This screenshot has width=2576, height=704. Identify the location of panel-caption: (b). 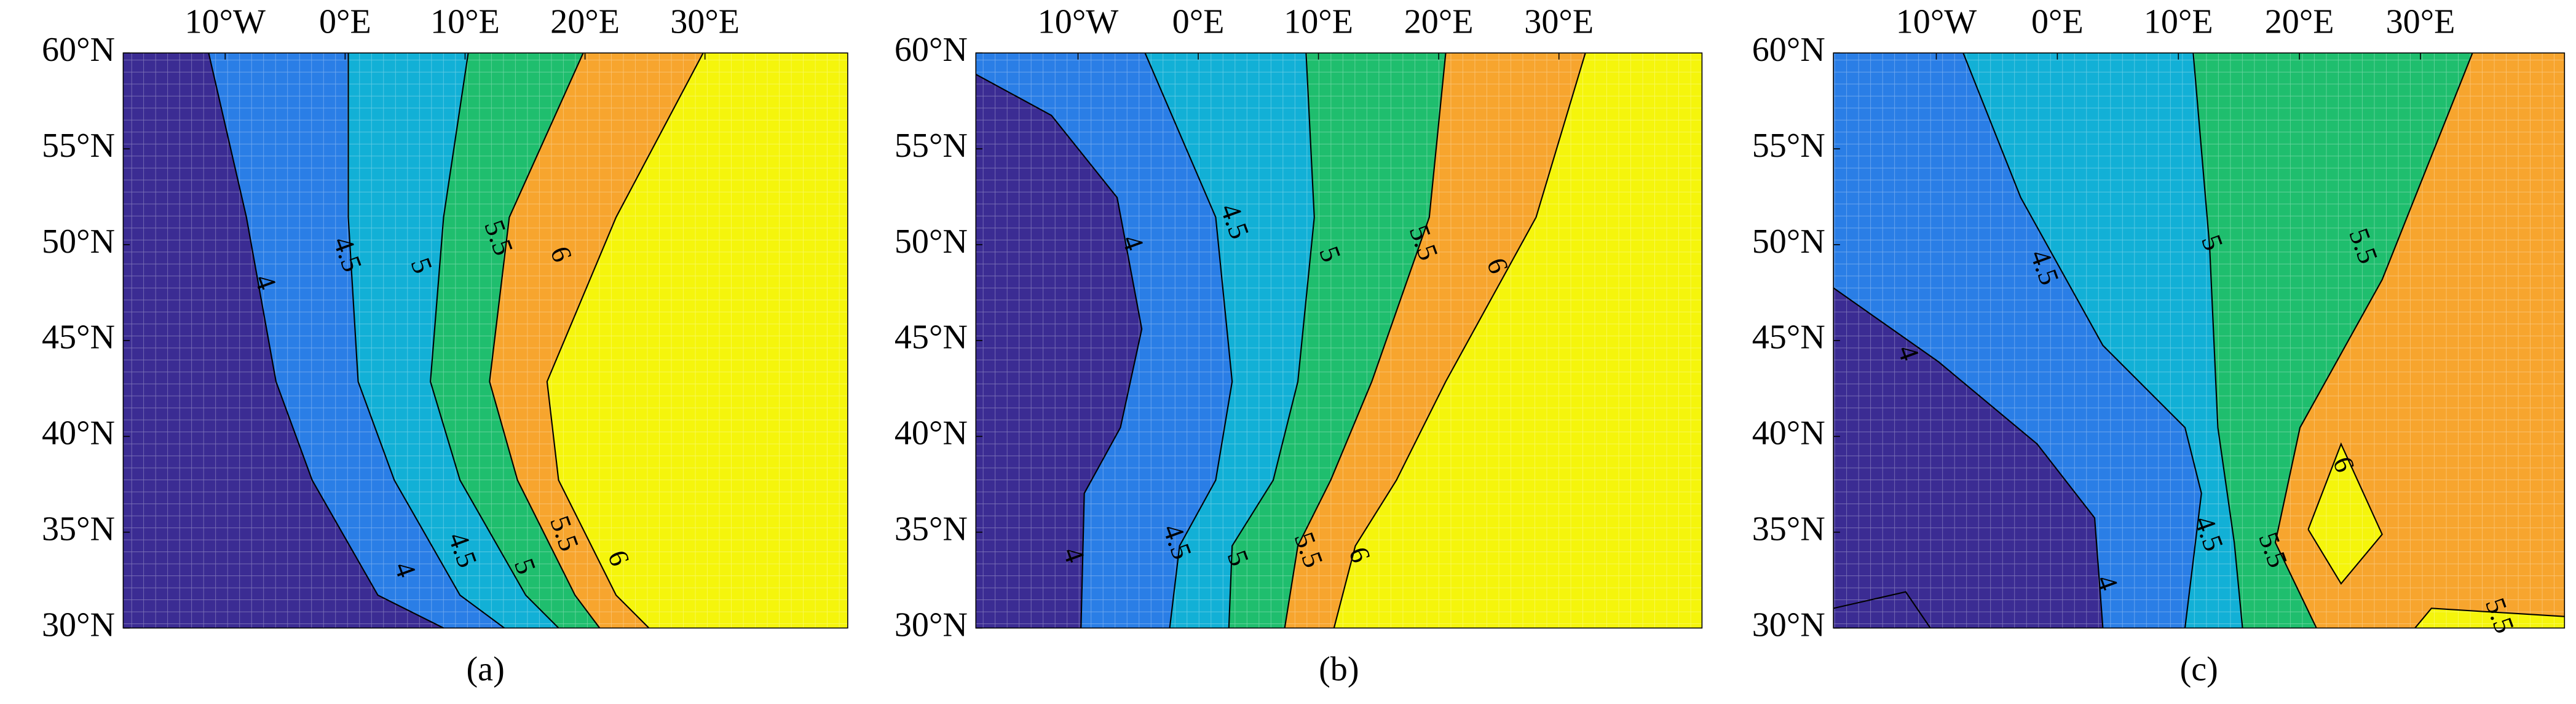
(1339, 669).